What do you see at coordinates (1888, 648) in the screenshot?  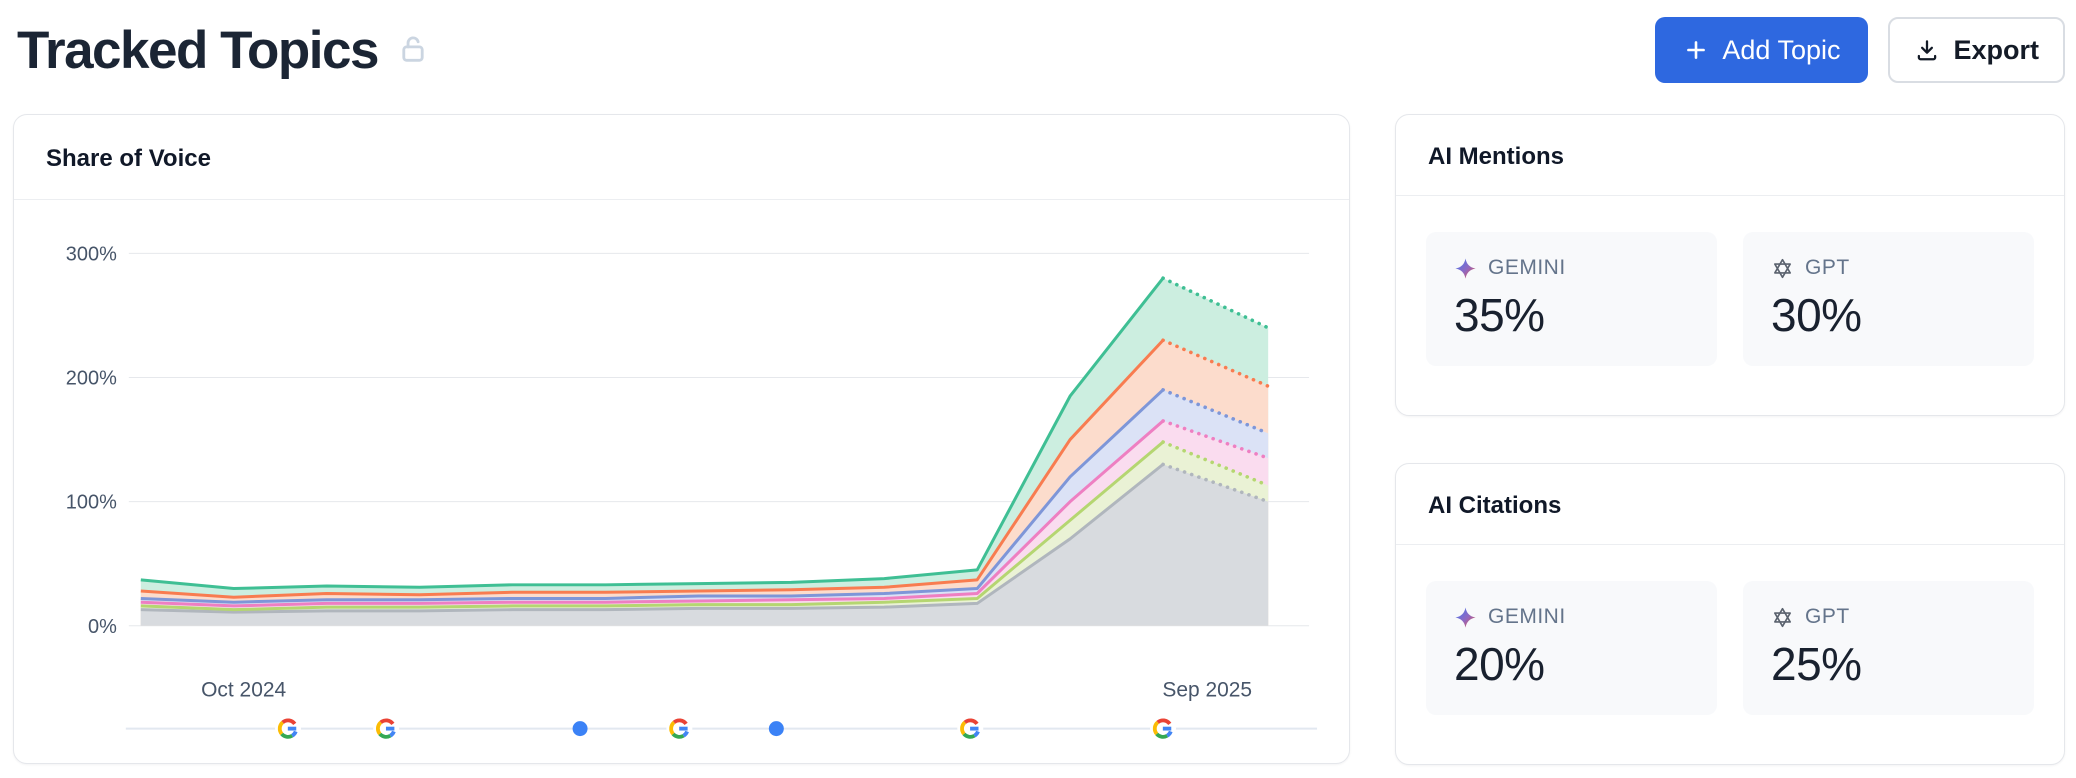 I see `ai-citations-gpt-tile: GPT 25%` at bounding box center [1888, 648].